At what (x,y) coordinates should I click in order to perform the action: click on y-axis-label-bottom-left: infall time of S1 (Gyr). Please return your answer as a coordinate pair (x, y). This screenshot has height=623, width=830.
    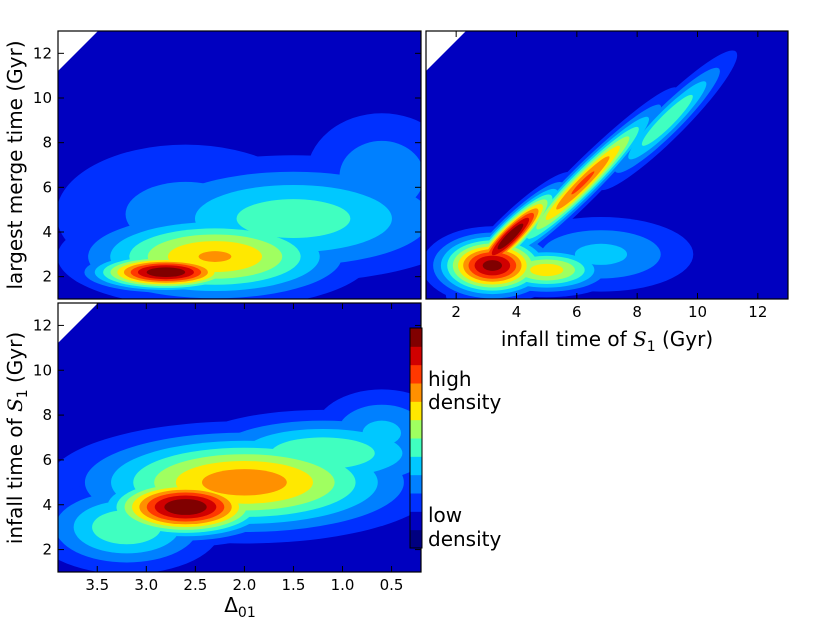
    Looking at the image, I should click on (17, 438).